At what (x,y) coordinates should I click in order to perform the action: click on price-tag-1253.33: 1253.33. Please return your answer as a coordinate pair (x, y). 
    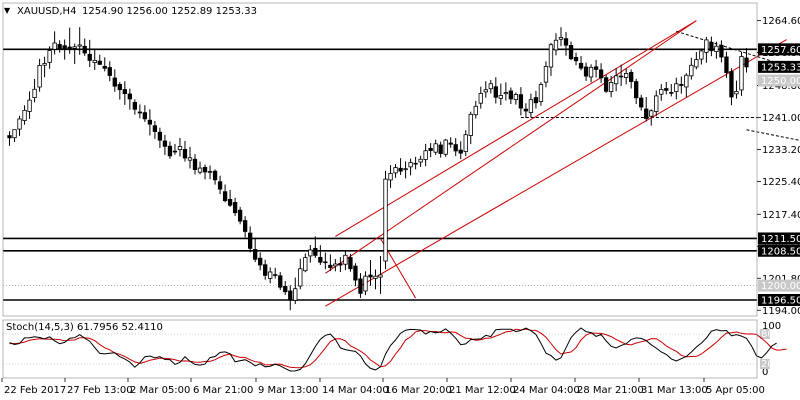
    Looking at the image, I should click on (779, 66).